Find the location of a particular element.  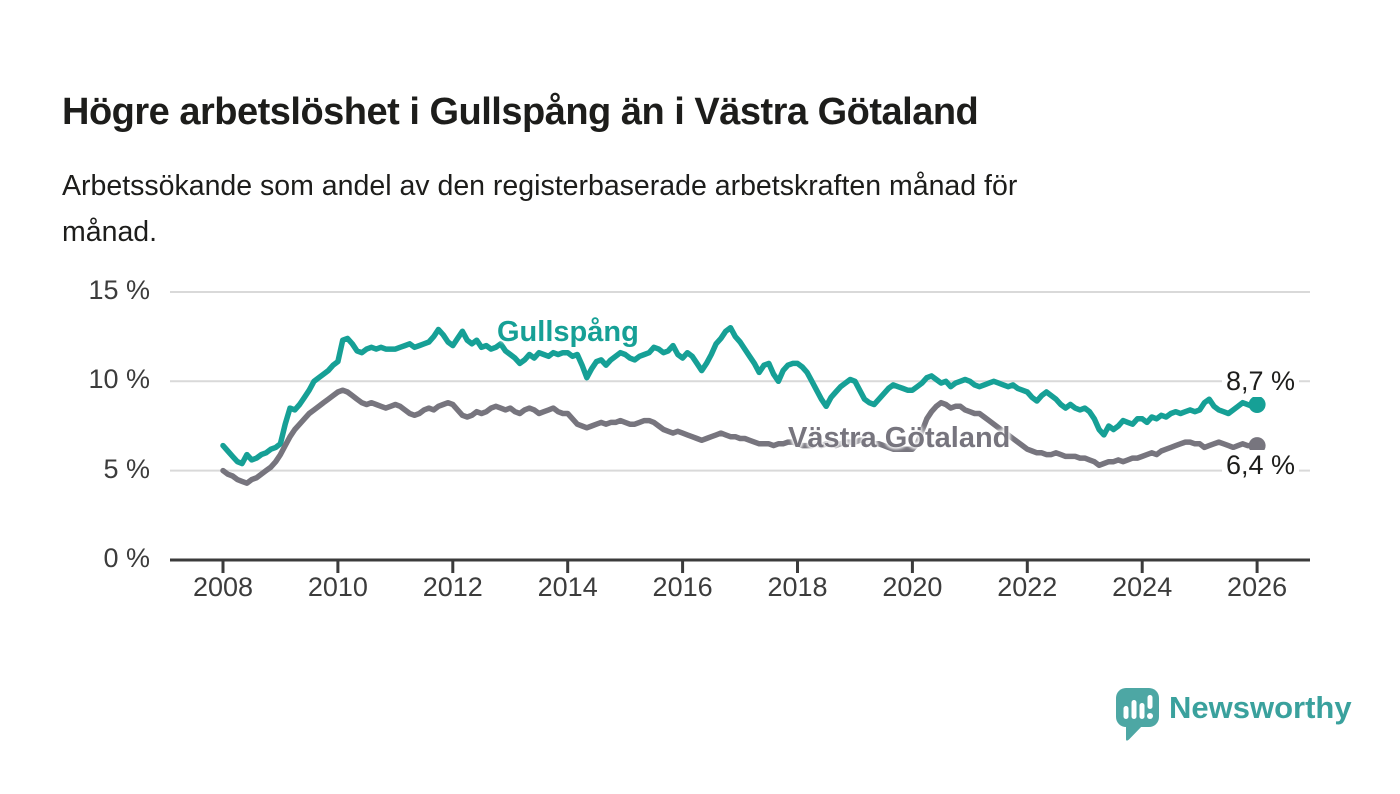

series-endpoint-gullspang is located at coordinates (1257, 404).